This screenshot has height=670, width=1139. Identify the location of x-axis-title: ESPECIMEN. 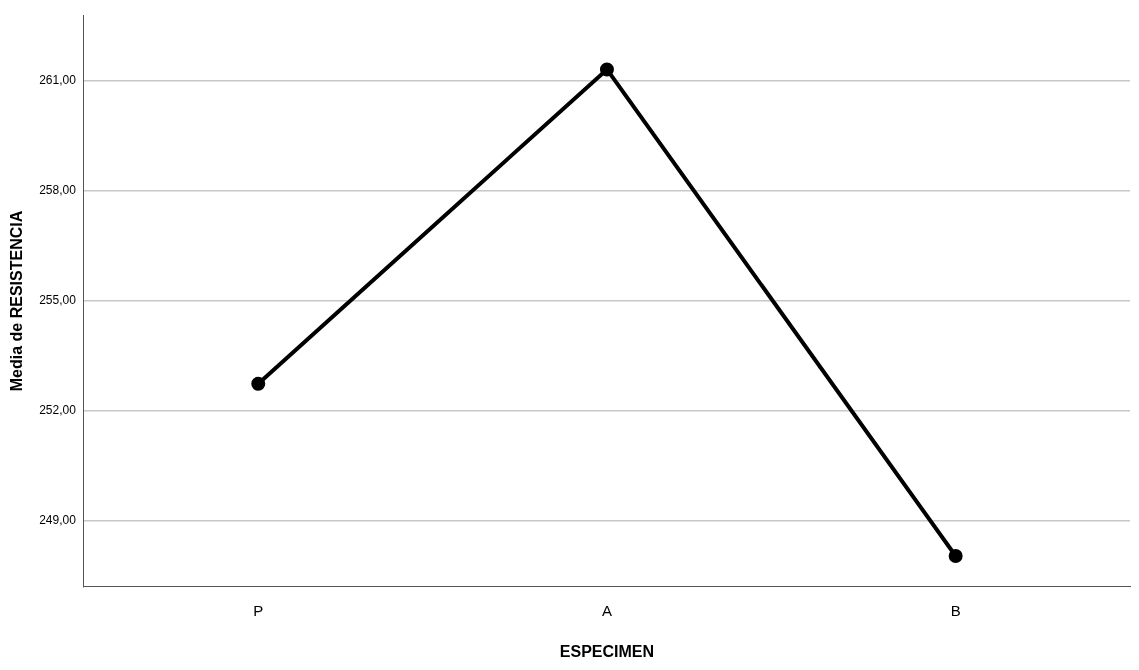
(607, 651).